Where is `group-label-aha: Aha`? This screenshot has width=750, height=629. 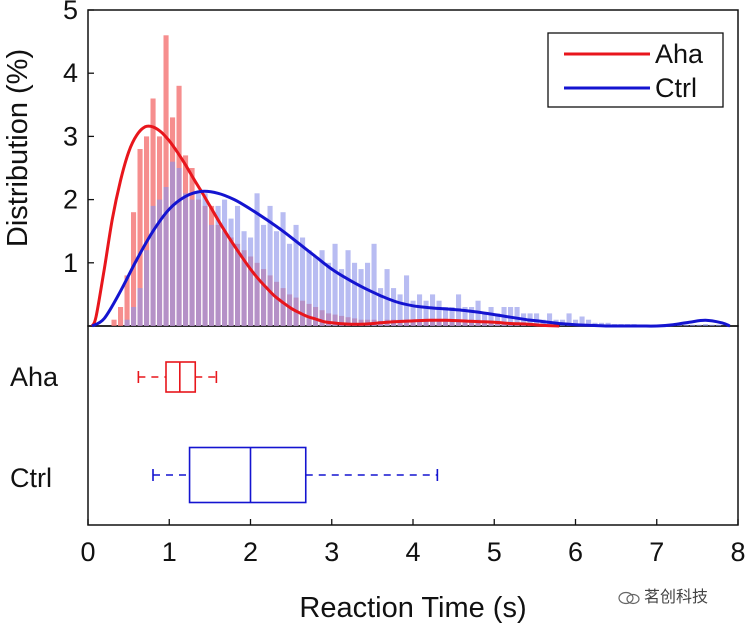 group-label-aha: Aha is located at coordinates (34, 377).